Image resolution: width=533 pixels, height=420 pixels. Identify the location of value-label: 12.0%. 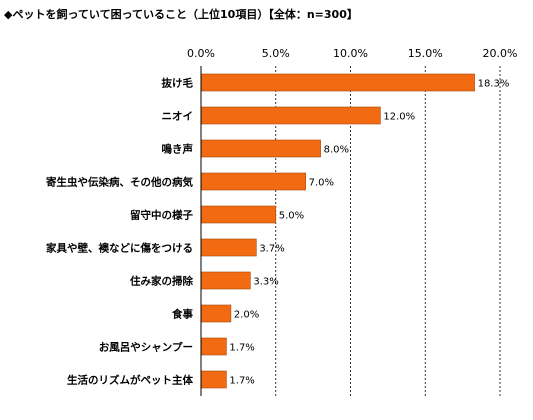
(399, 117).